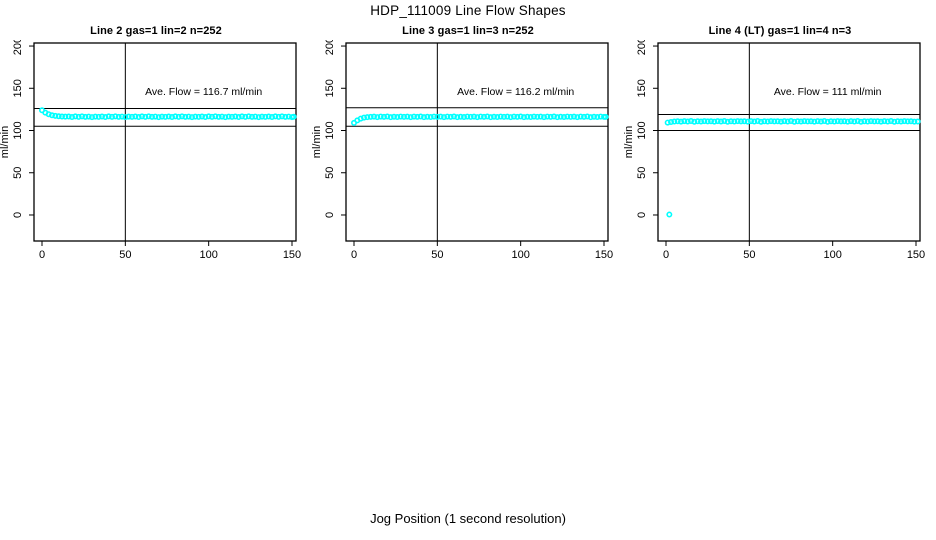  What do you see at coordinates (780, 31) in the screenshot?
I see `panel-line4-title: Line 4 (LT) gas=1 lin=4 n=3` at bounding box center [780, 31].